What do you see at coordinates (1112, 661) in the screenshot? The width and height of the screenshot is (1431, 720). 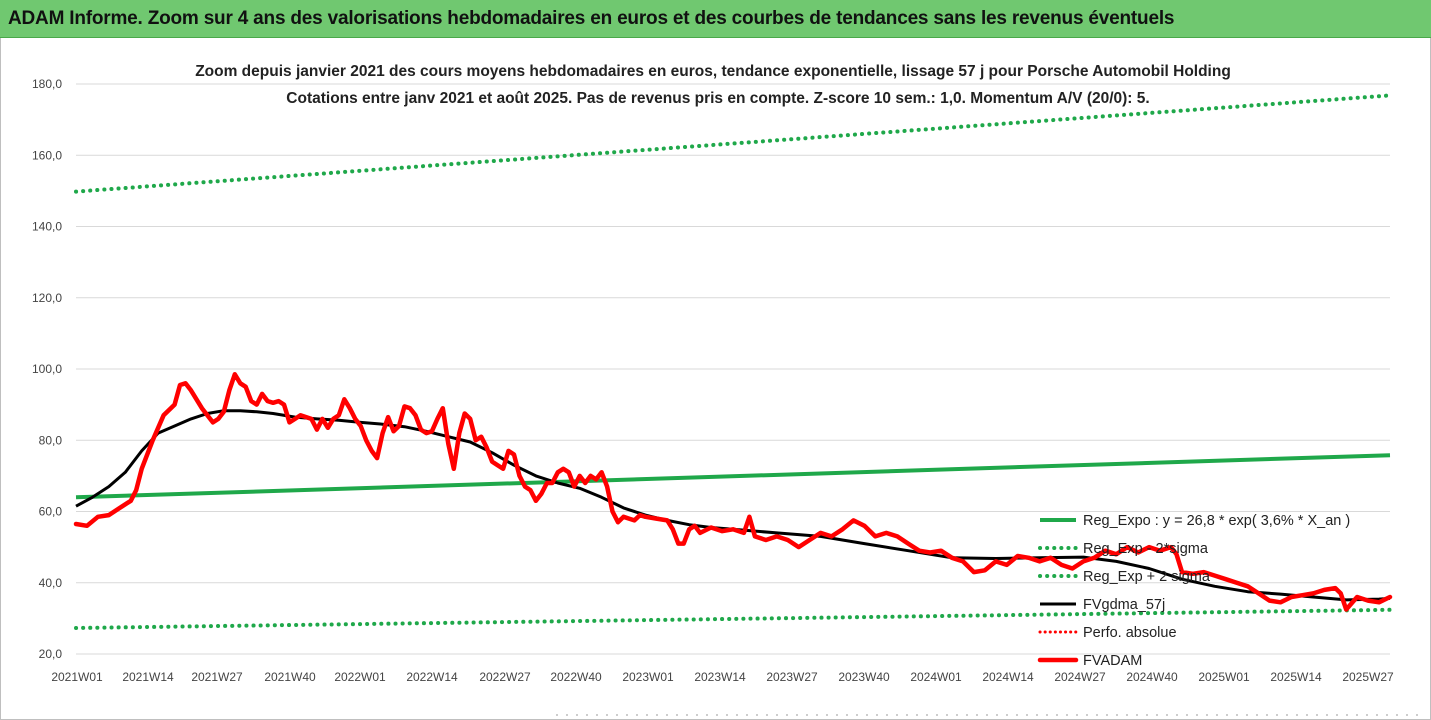 I see `legend-label: FVADAM` at bounding box center [1112, 661].